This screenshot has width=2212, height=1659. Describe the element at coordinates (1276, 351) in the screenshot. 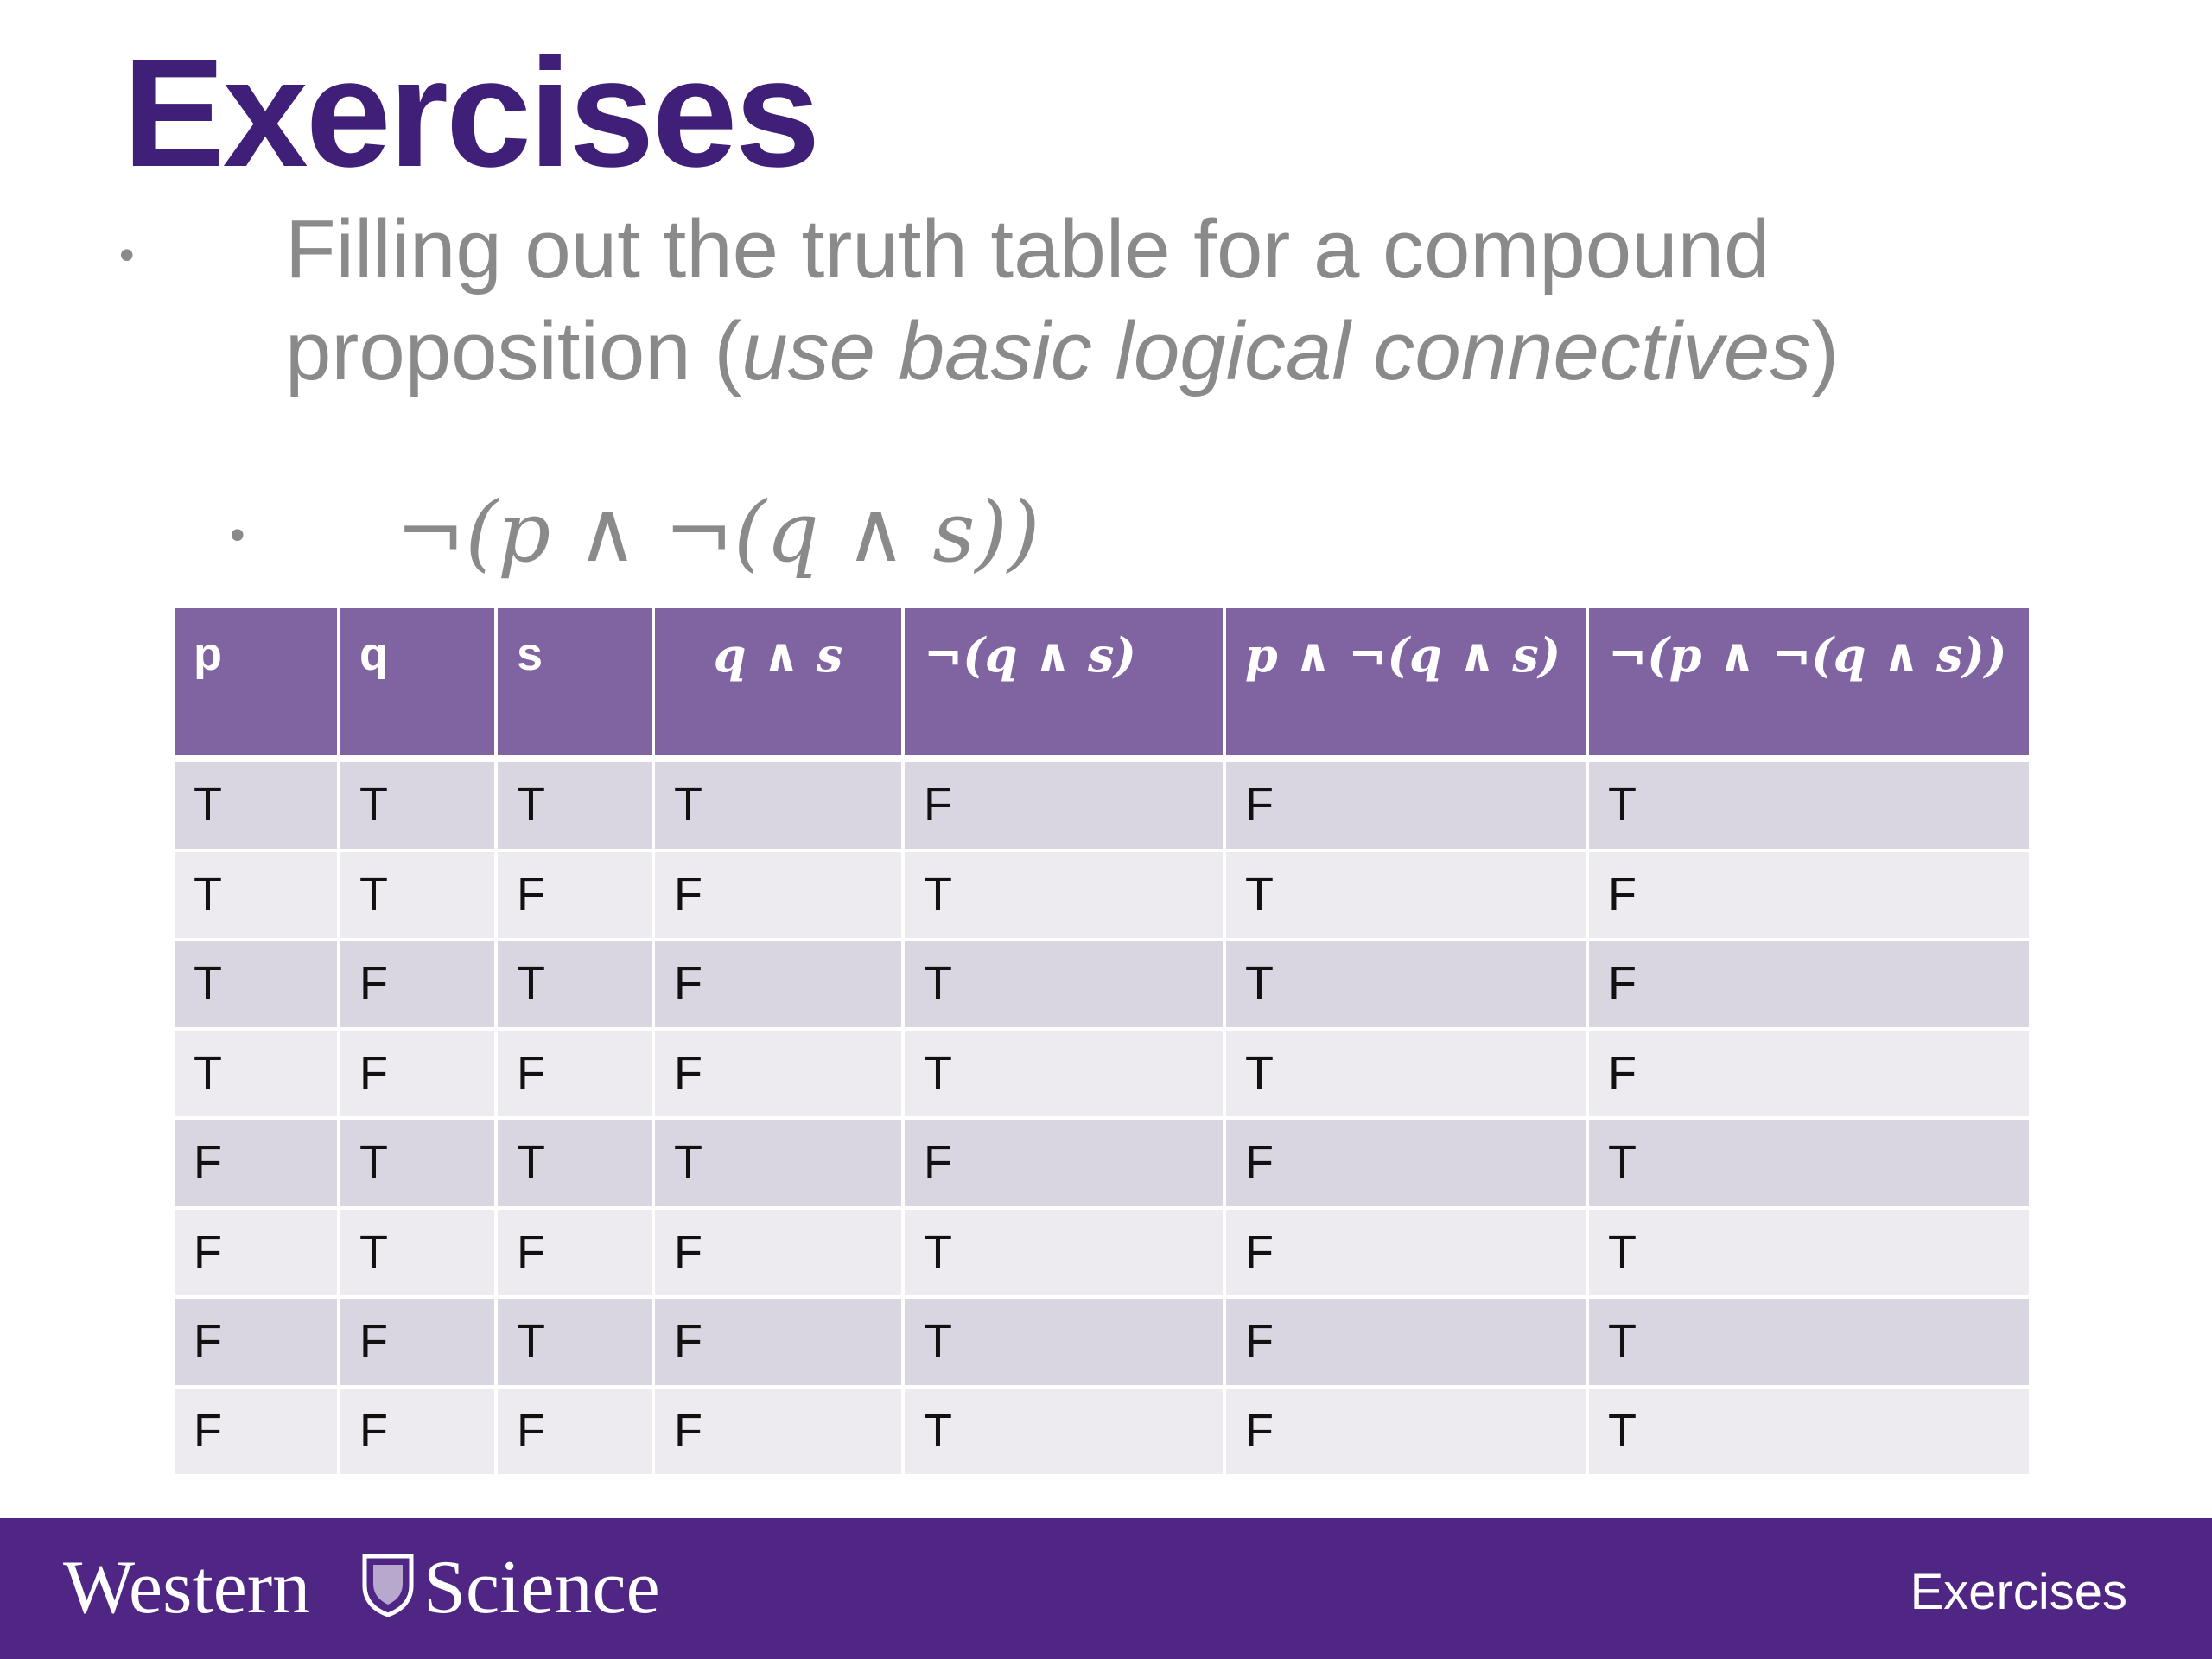

I see `italic-text: use basic logical connectives` at that location.